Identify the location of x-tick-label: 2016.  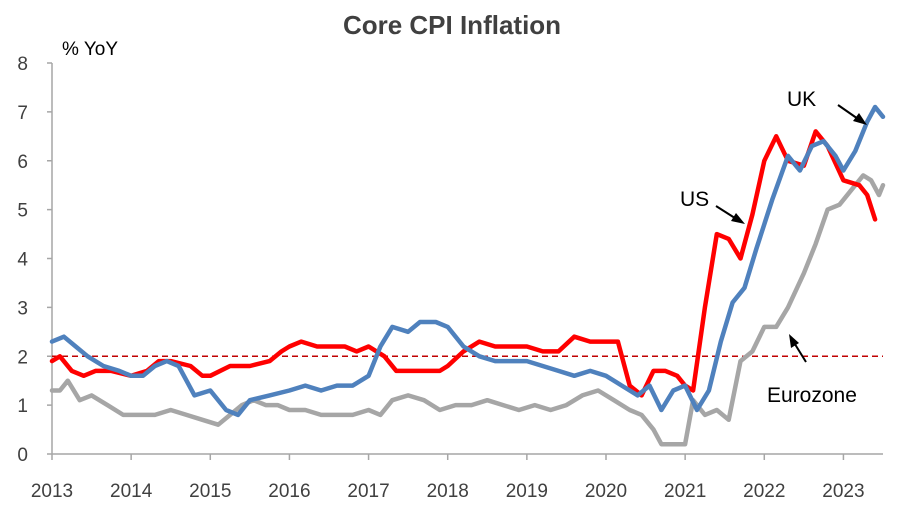
(289, 491).